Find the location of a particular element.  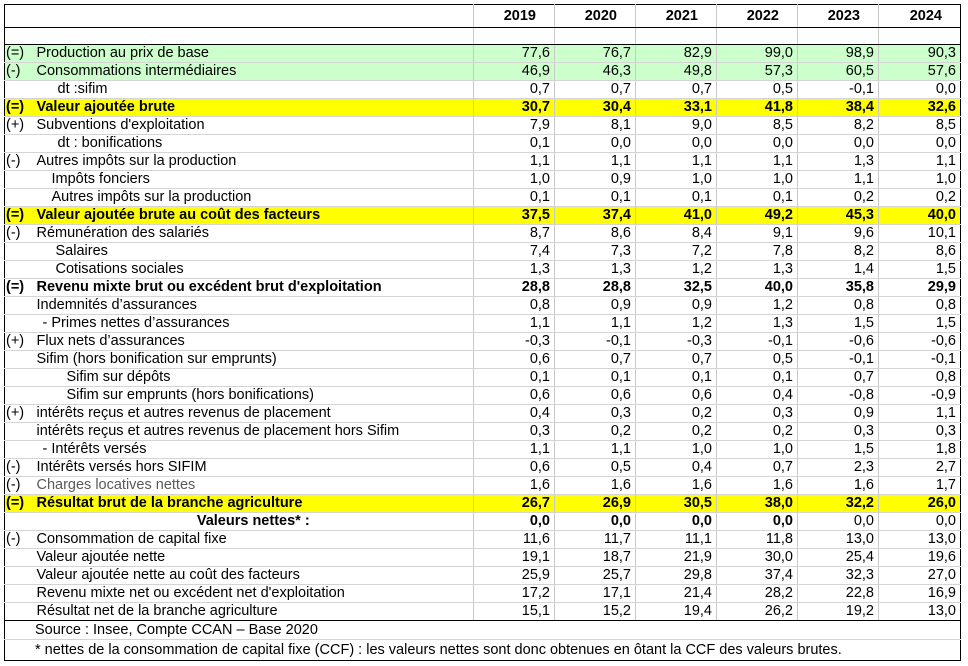

value-cell-2024: 27,0 is located at coordinates (919, 575).